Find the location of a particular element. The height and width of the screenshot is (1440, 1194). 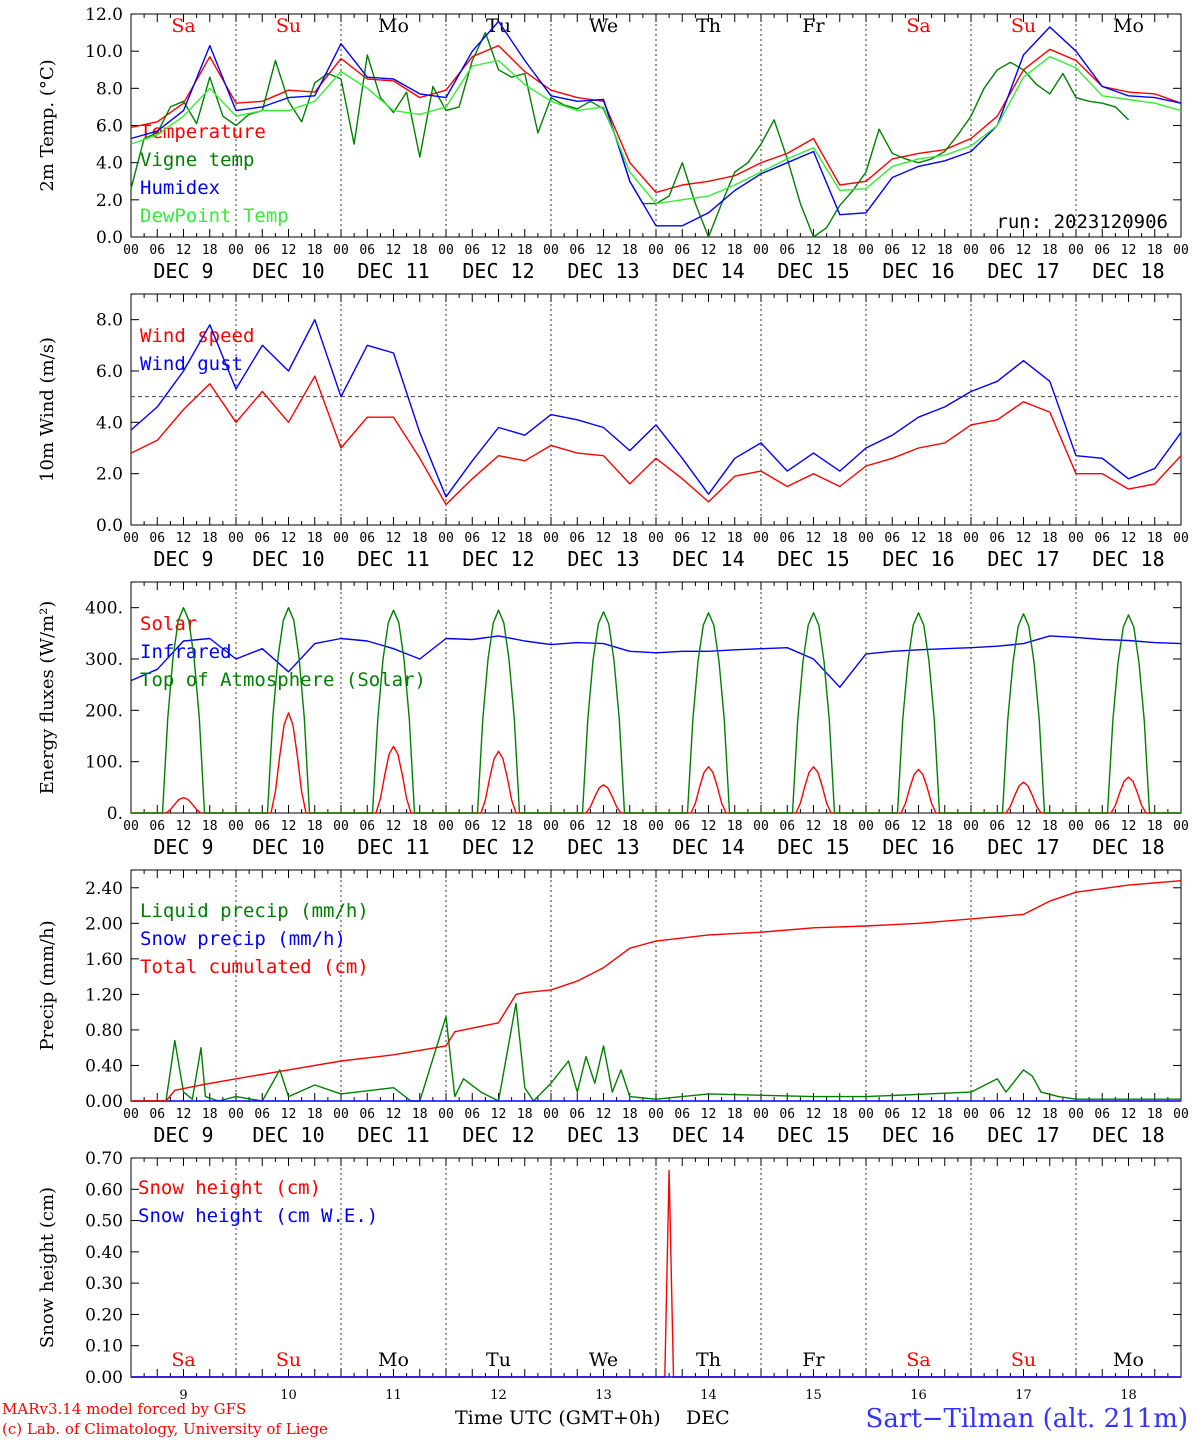

weekday-label: Su is located at coordinates (1023, 26).